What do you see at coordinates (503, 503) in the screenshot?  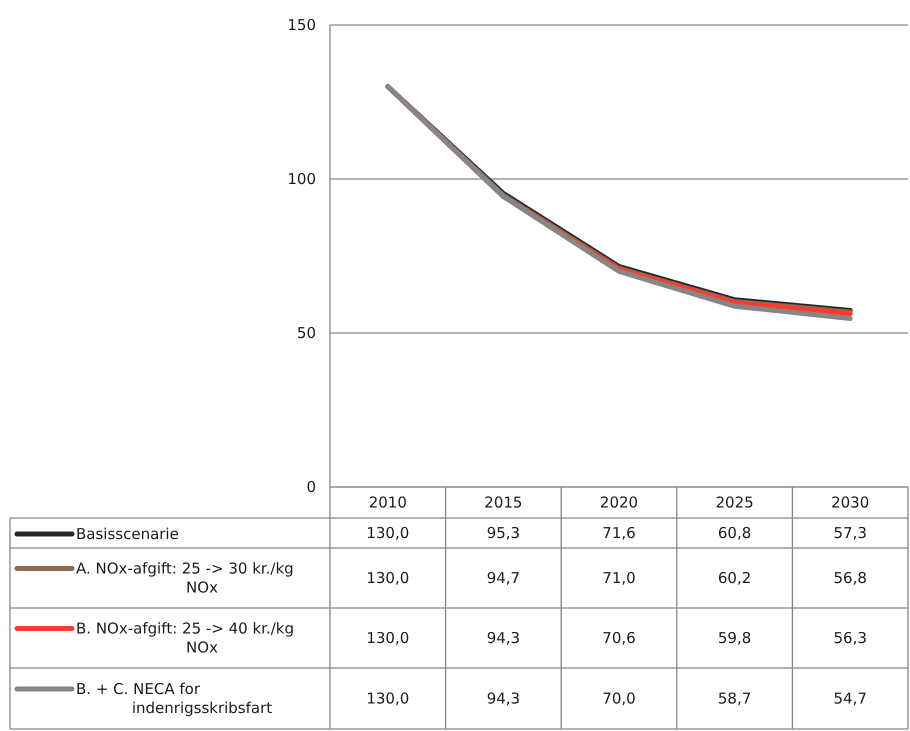 I see `x-tick-label: 2015` at bounding box center [503, 503].